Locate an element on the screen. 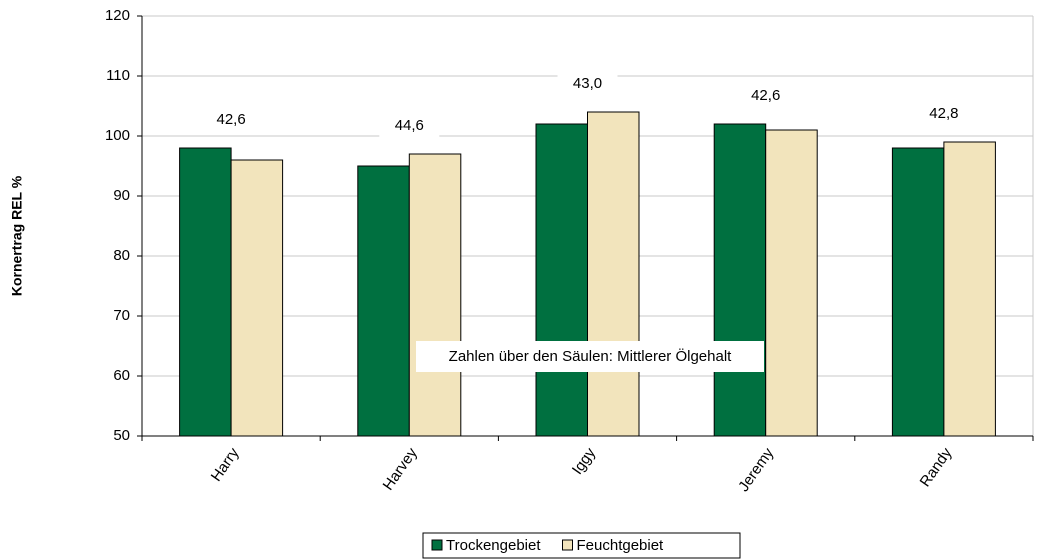 The width and height of the screenshot is (1038, 560). y-tick-label: 80 is located at coordinates (121, 255).